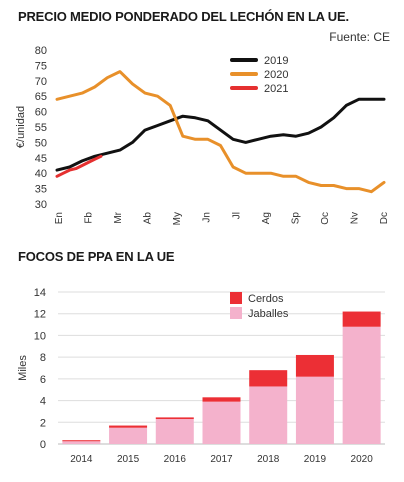  I want to click on bar-jaballes-2014, so click(81, 442).